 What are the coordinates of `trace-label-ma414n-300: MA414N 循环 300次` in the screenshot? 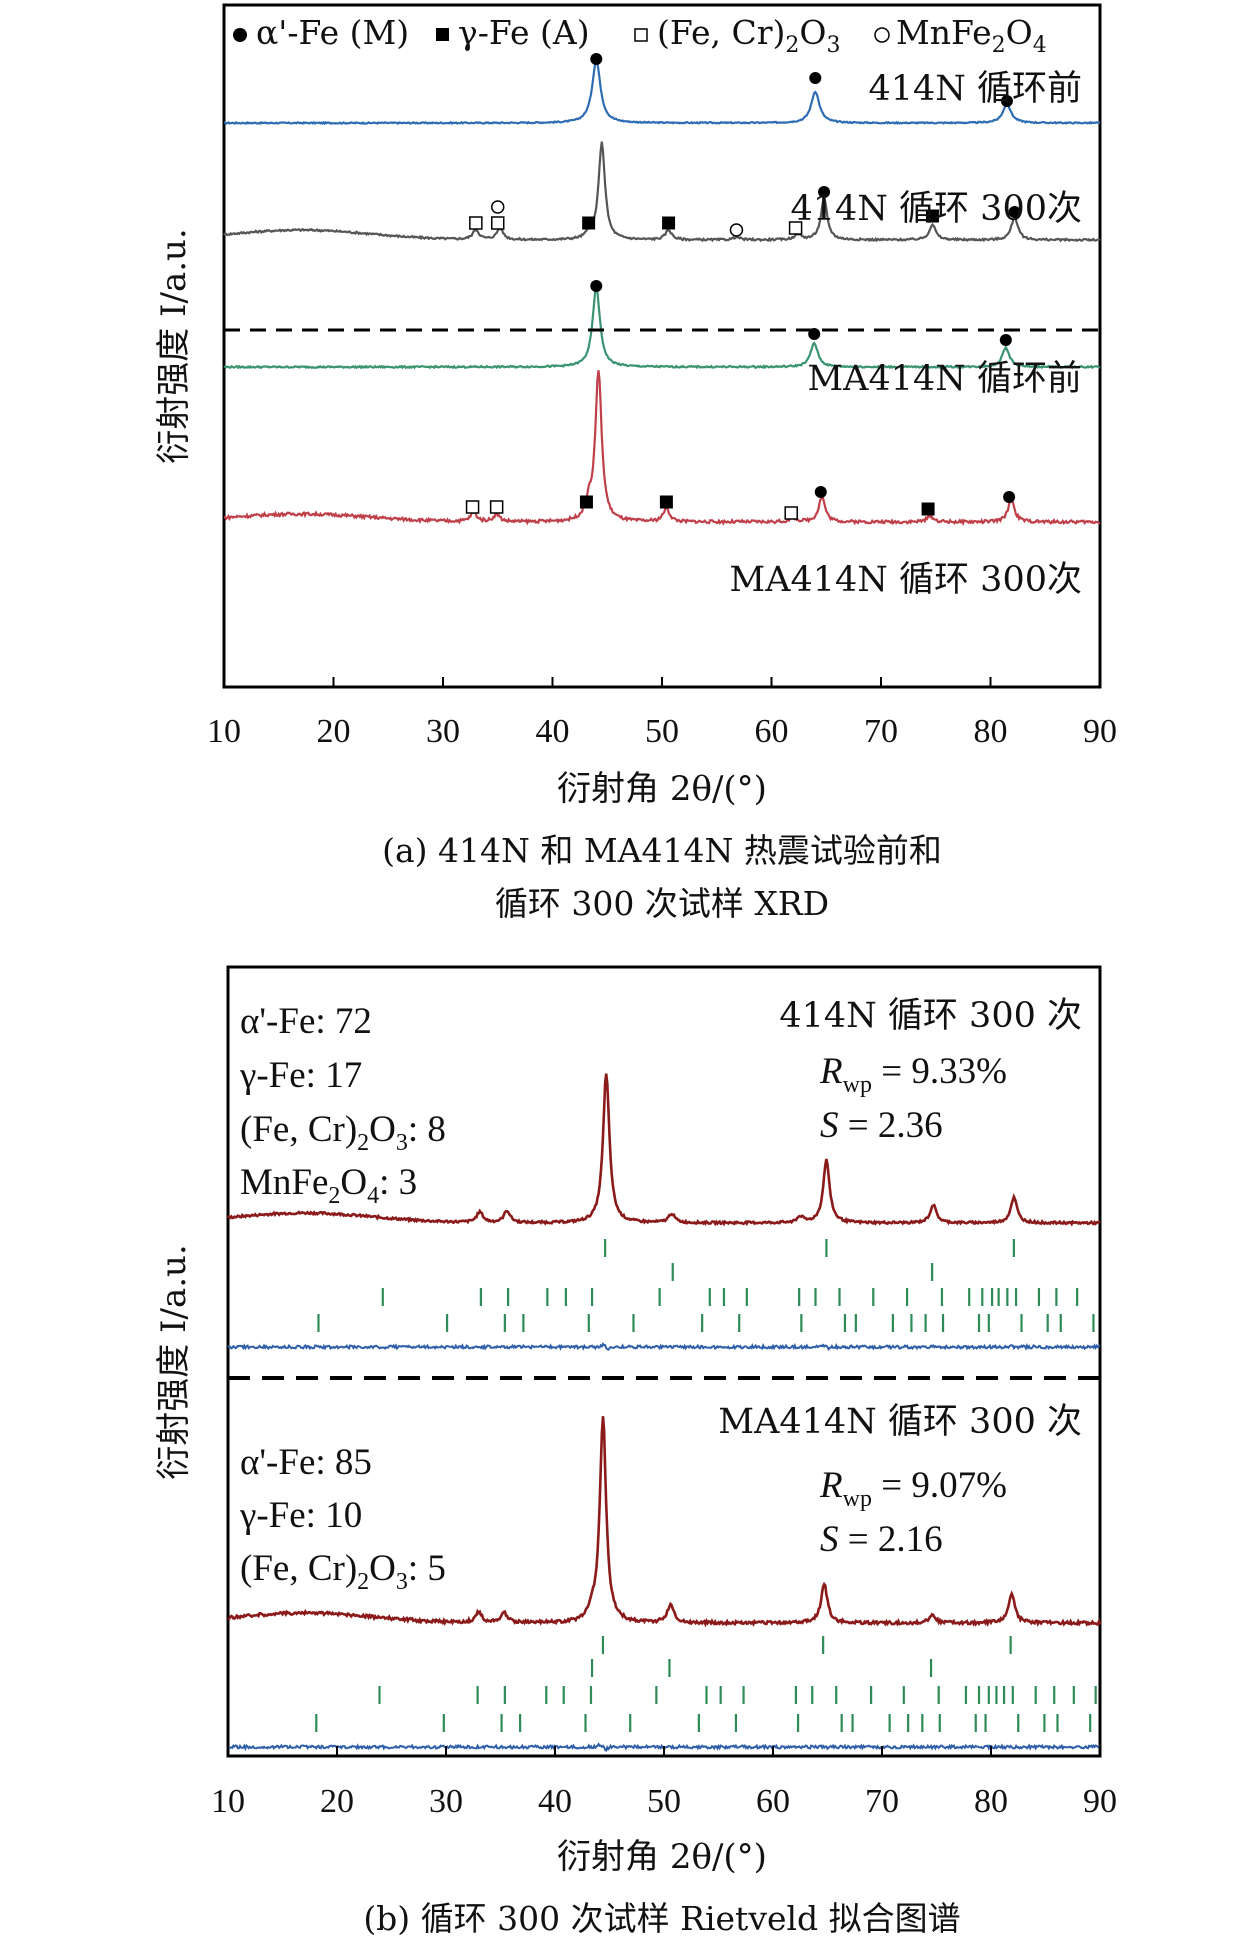 It's located at (905, 580).